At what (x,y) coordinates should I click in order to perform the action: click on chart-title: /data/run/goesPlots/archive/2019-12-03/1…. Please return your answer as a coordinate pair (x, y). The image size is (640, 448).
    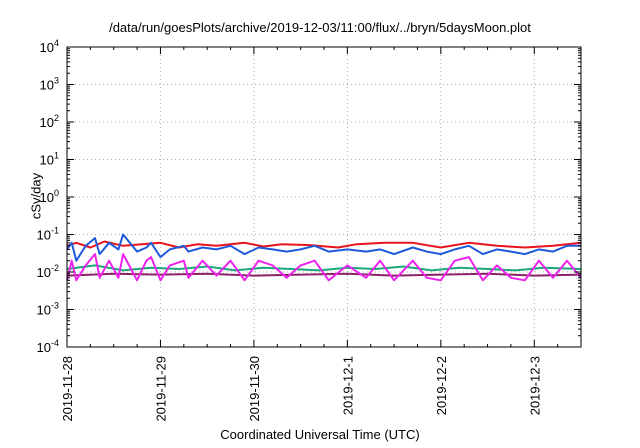
    Looking at the image, I should click on (320, 27).